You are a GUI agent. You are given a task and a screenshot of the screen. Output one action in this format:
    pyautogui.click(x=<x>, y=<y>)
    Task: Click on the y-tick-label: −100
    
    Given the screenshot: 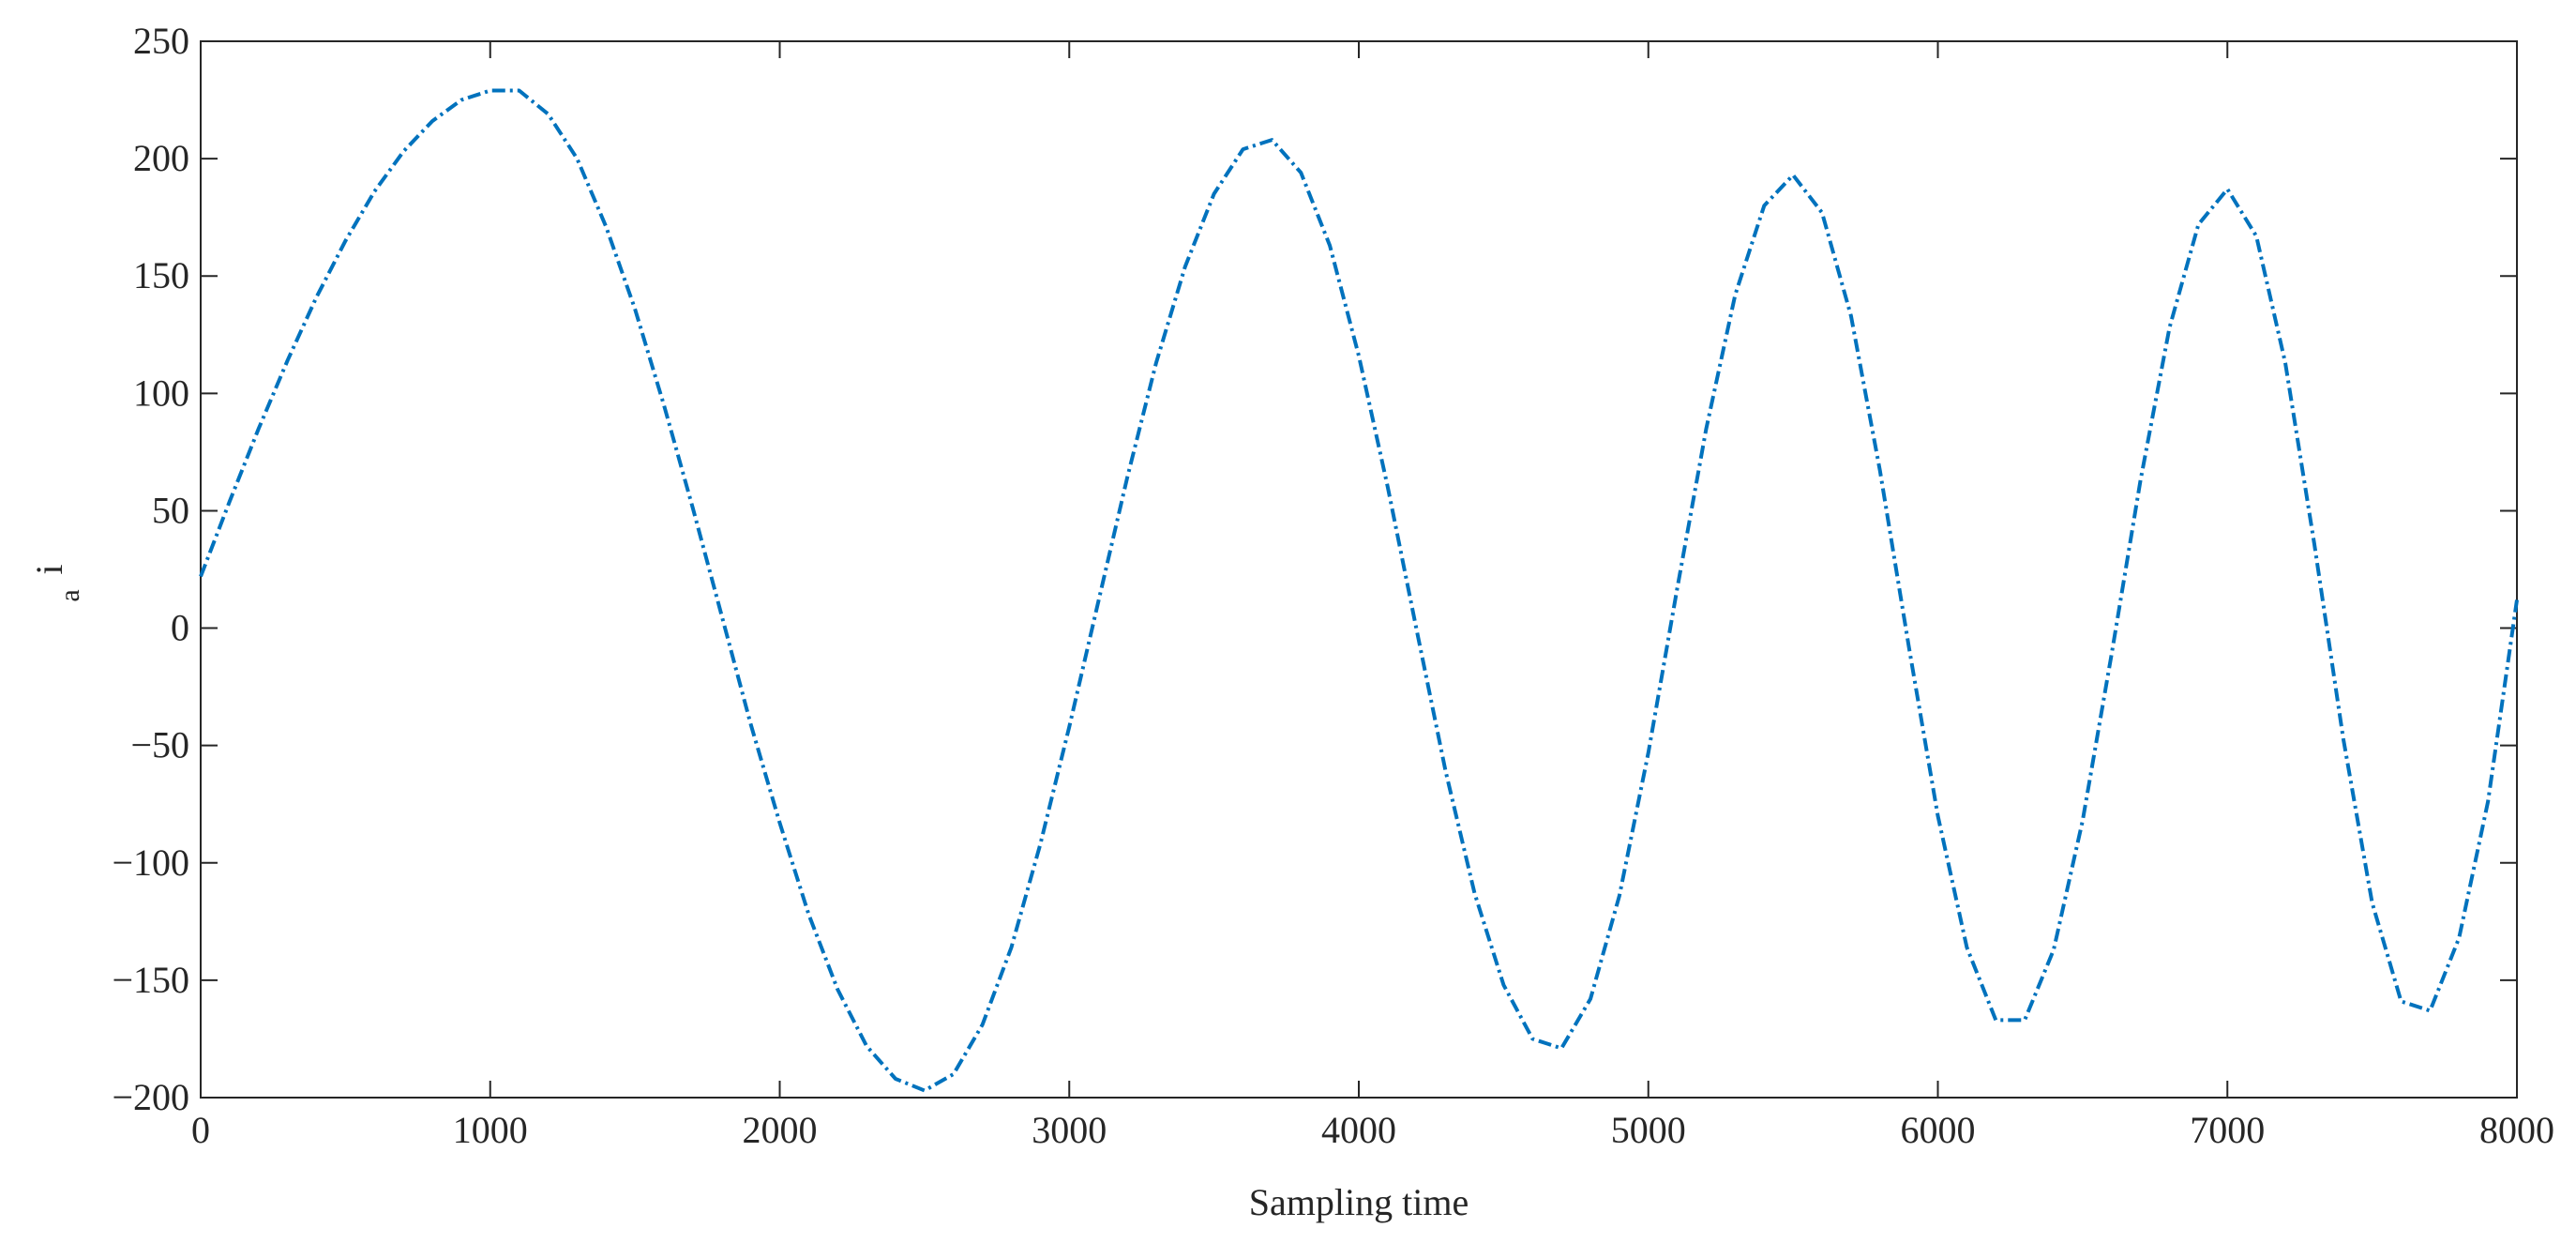 What is the action you would take?
    pyautogui.click(x=150, y=862)
    